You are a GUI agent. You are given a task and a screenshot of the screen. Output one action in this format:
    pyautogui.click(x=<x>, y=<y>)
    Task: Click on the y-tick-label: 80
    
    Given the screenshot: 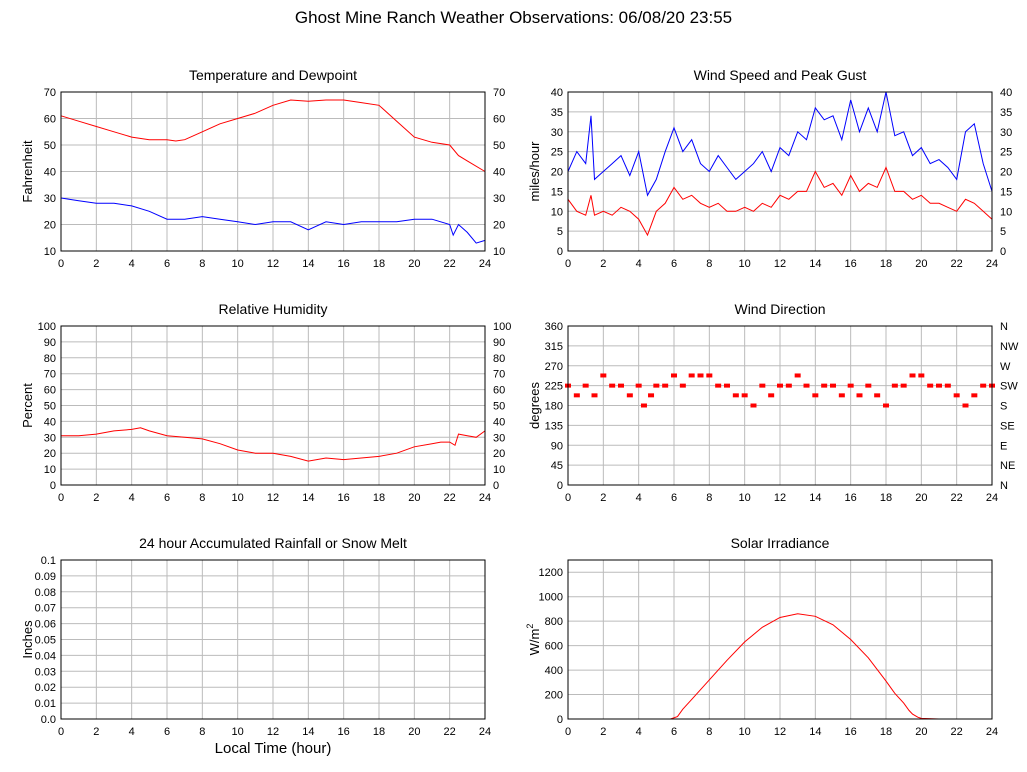 What is the action you would take?
    pyautogui.click(x=50, y=359)
    